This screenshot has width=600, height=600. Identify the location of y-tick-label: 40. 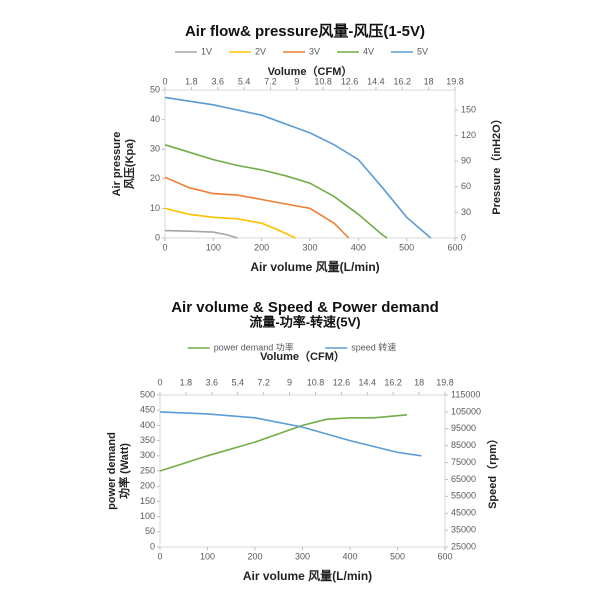
(155, 119).